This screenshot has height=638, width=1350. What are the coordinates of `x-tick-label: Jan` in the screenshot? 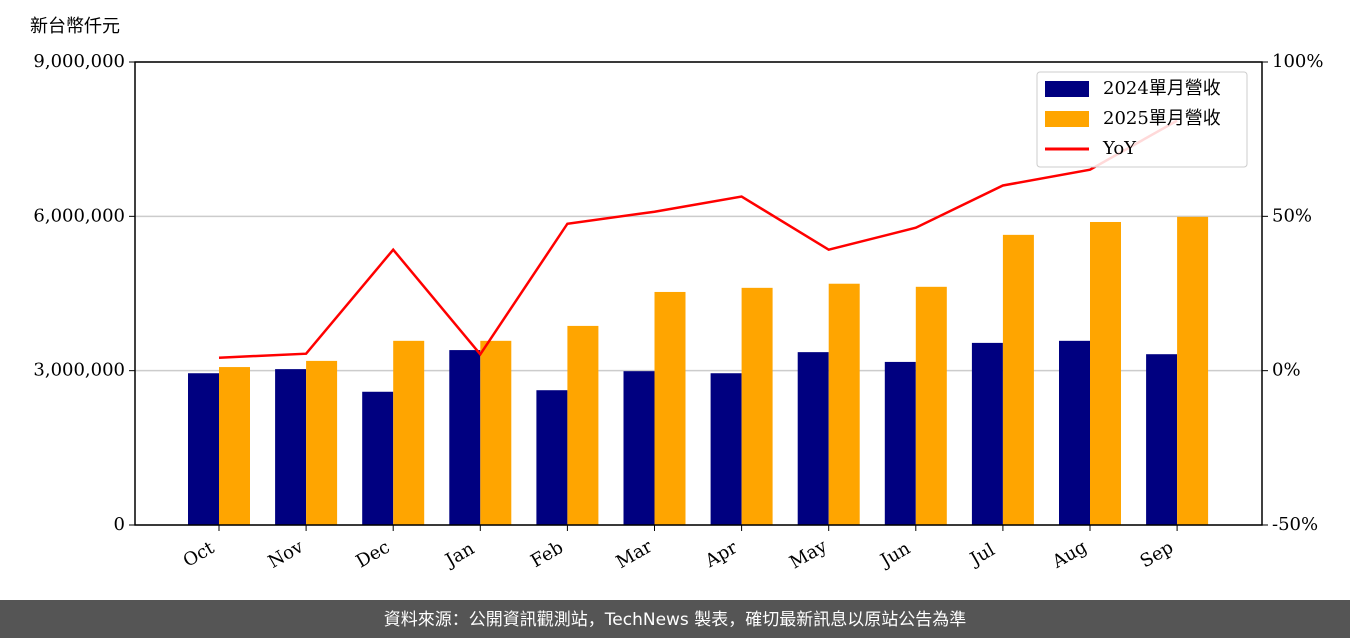 It's located at (459, 555).